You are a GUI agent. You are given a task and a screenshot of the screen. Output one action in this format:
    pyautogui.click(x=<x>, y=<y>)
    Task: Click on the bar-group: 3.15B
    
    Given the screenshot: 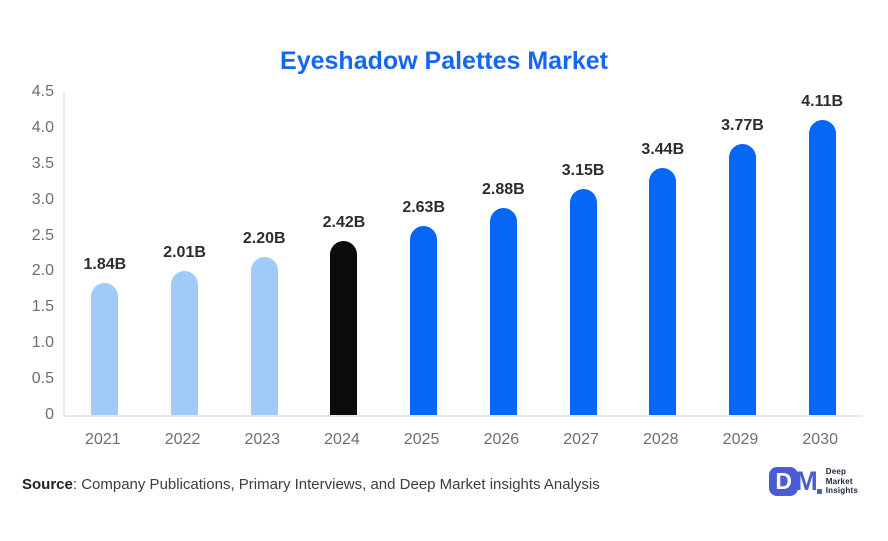 What is the action you would take?
    pyautogui.click(x=583, y=253)
    